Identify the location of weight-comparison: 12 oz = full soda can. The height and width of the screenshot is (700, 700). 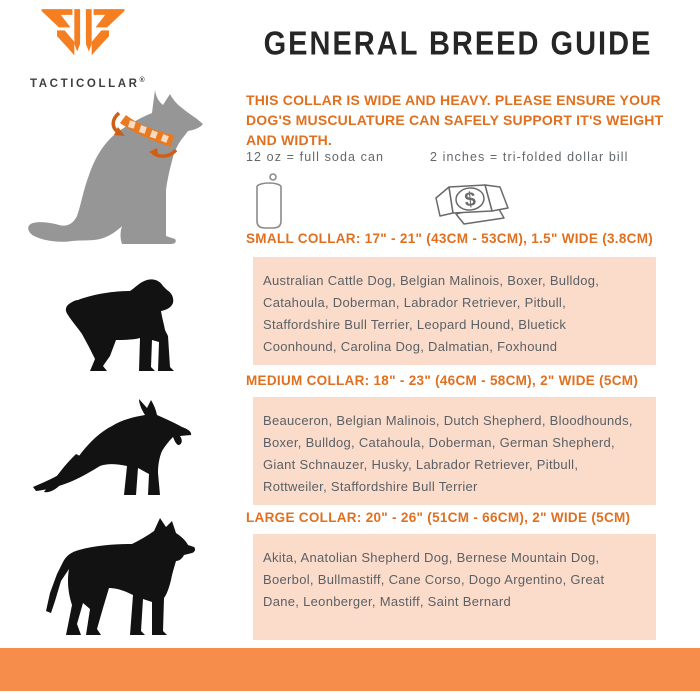
(338, 190).